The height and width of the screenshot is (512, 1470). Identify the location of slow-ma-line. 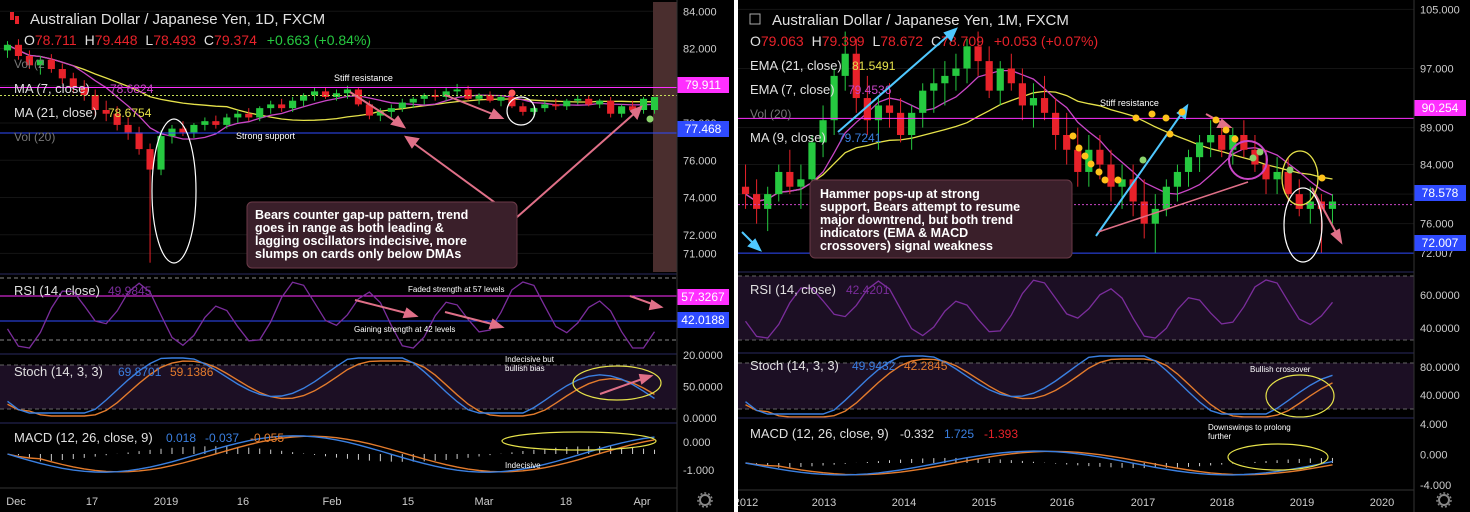
(1039, 146).